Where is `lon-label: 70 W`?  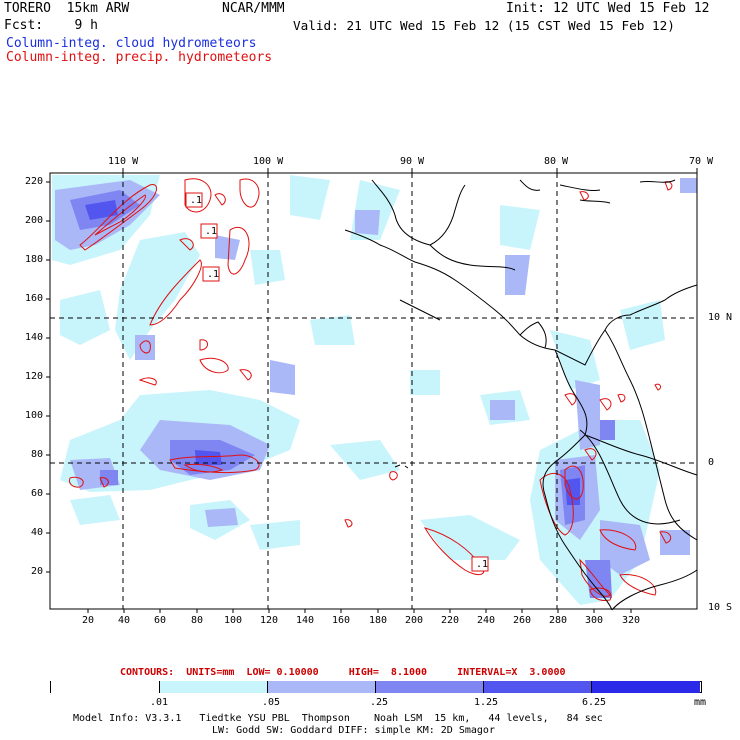 lon-label: 70 W is located at coordinates (701, 161).